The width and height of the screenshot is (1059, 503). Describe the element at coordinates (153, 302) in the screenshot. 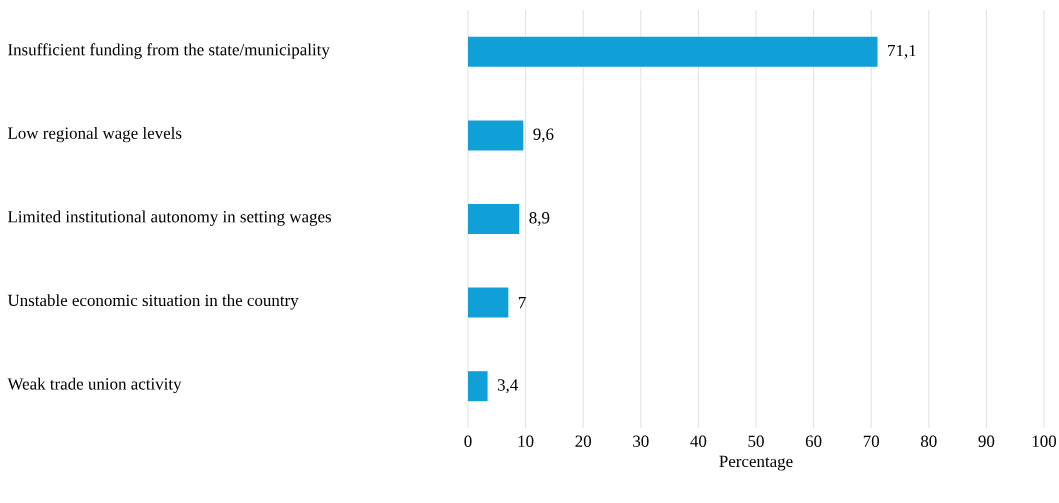

I see `y-tick-label: Unstable economic situation in the country` at that location.